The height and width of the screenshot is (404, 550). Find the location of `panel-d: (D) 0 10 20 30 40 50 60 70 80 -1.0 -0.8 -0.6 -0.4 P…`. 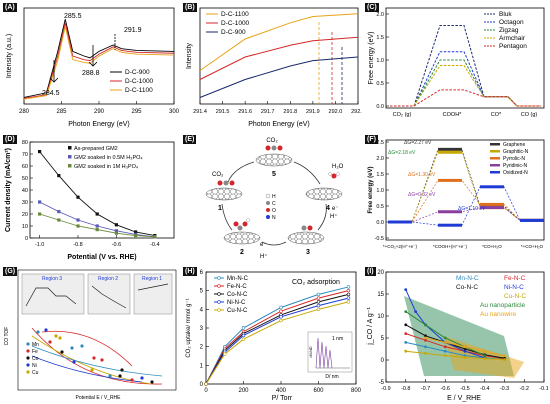

panel-d: (D) 0 10 20 30 40 50 60 70 80 -1.0 -0.8 -0.6 -0.4 P… is located at coordinates (91, 198).